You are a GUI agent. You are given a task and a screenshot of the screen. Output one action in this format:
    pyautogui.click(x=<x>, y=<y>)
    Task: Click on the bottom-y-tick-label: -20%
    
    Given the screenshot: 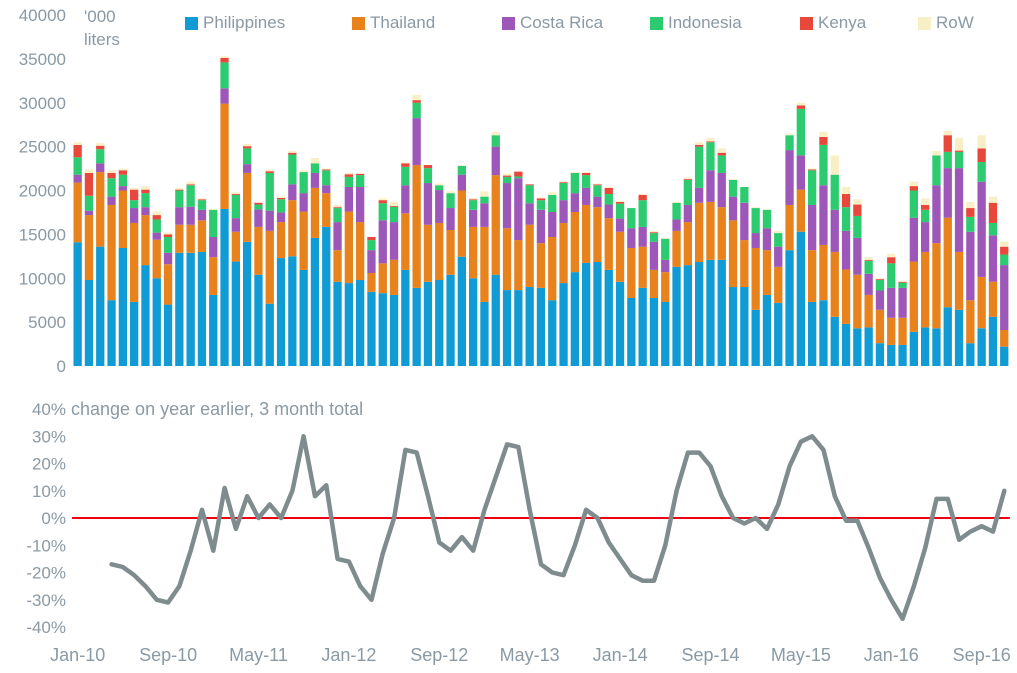 What is the action you would take?
    pyautogui.click(x=46, y=573)
    